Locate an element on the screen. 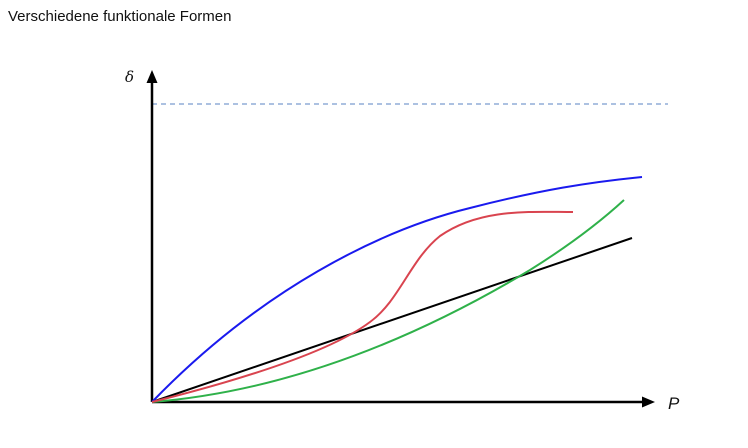 This screenshot has height=448, width=748. x-axis-arrowhead is located at coordinates (648, 402).